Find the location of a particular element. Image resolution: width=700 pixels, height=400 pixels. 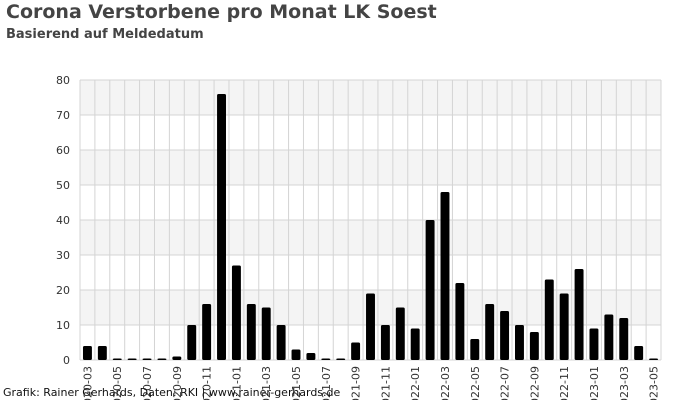

y-tick-label: 70 is located at coordinates (63, 115).